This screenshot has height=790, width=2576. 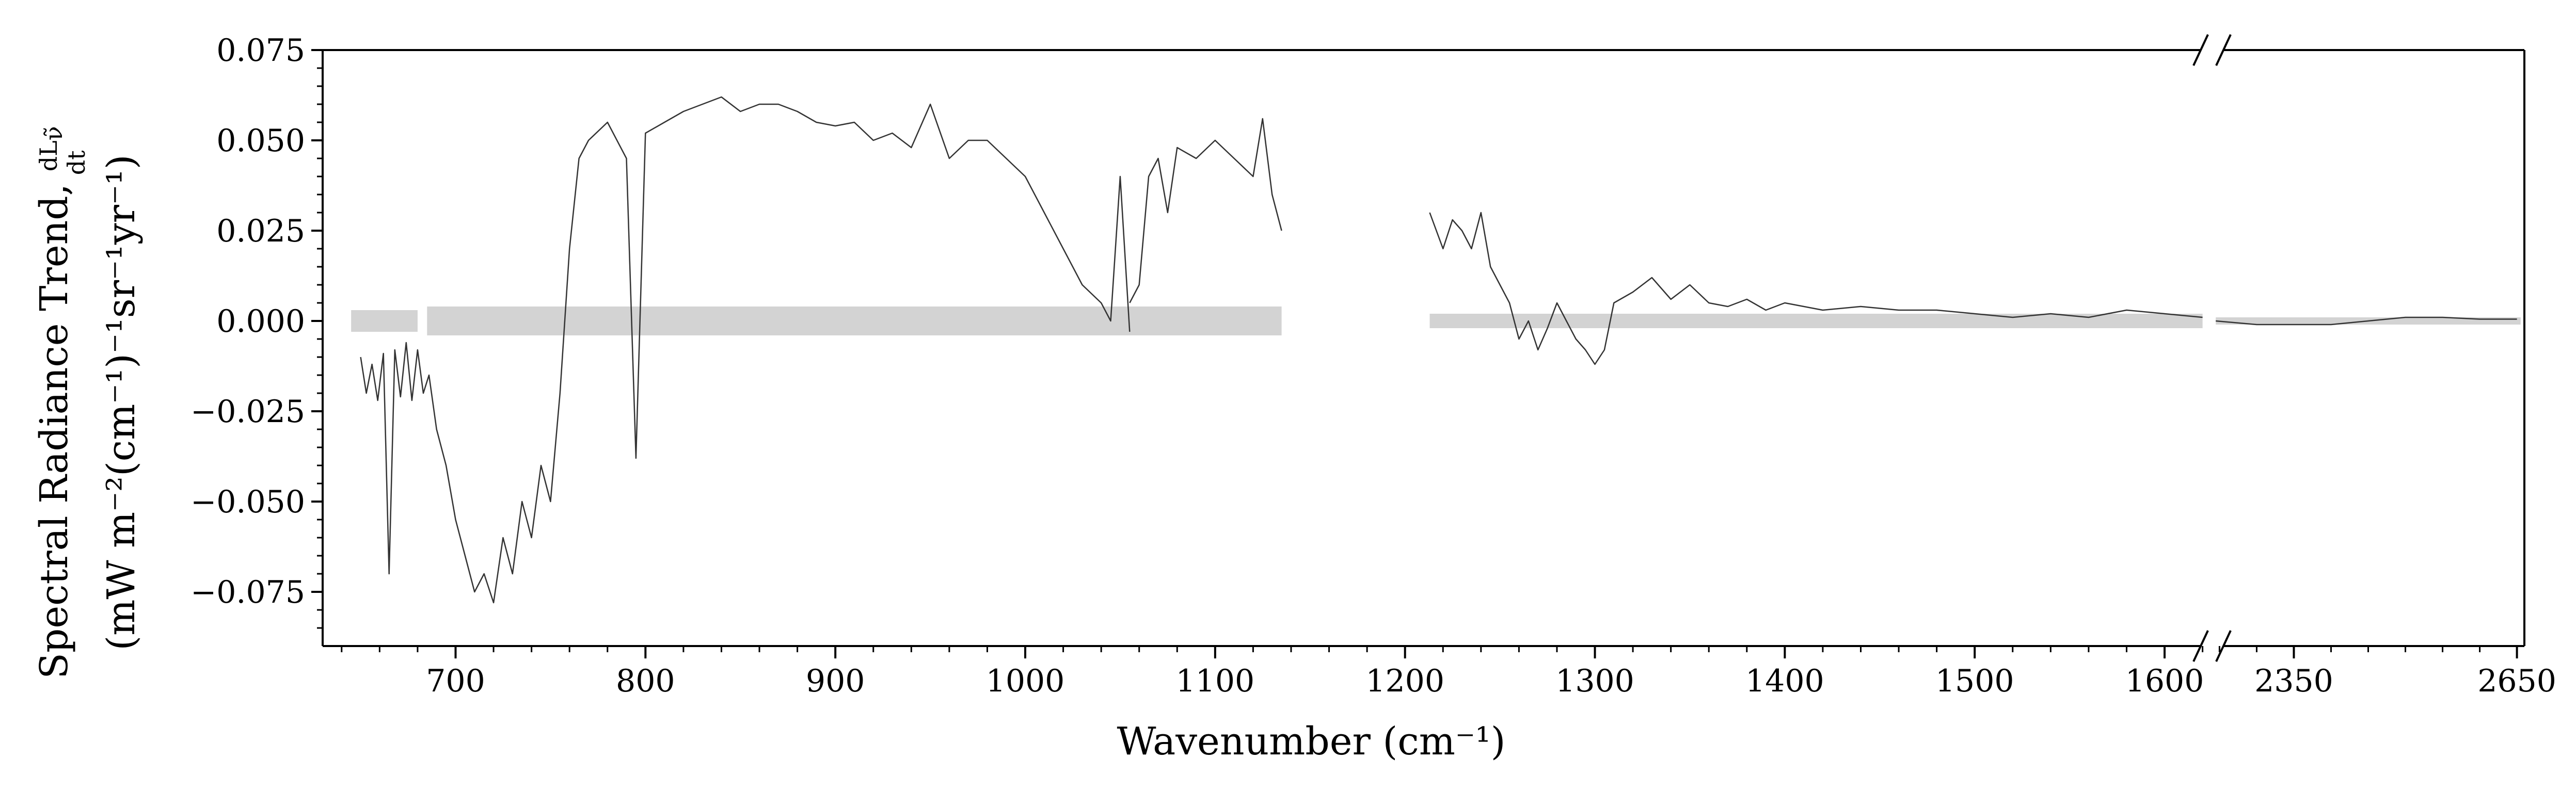 I want to click on y-tick-label-2: −0.025, so click(x=247, y=412).